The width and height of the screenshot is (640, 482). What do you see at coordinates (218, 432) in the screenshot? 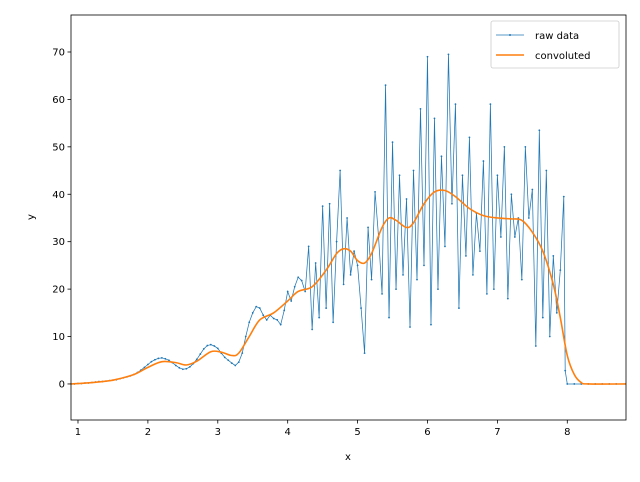
I see `x-tick-label: 3` at bounding box center [218, 432].